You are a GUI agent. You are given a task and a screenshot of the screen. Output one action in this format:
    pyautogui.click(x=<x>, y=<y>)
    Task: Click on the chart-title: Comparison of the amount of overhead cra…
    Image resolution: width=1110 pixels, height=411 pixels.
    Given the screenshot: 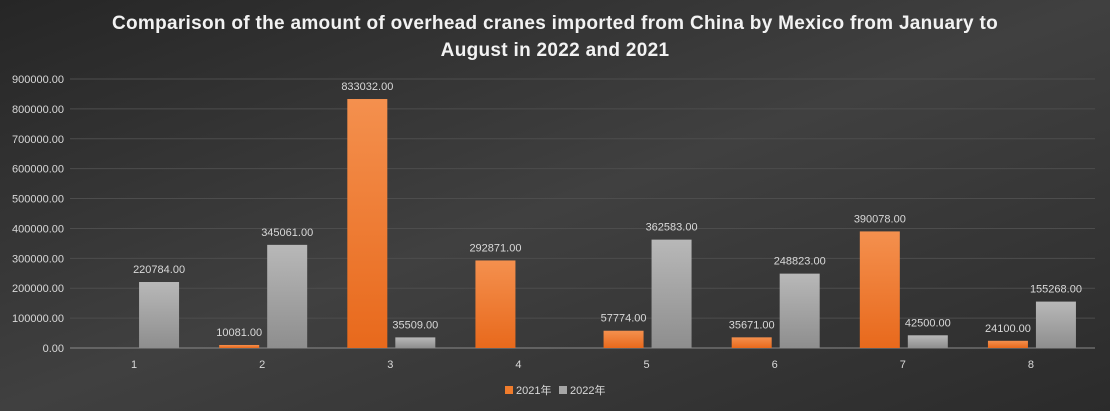 What is the action you would take?
    pyautogui.click(x=555, y=37)
    